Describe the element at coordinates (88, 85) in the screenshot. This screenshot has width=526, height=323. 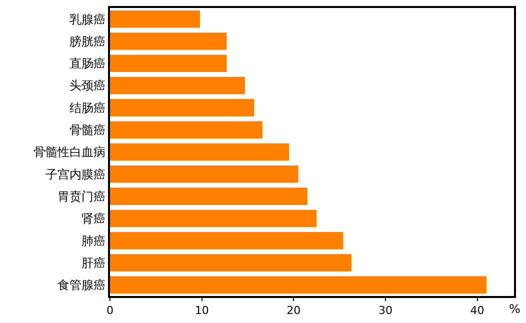
I see `y-tick-label: 头颈癌` at that location.